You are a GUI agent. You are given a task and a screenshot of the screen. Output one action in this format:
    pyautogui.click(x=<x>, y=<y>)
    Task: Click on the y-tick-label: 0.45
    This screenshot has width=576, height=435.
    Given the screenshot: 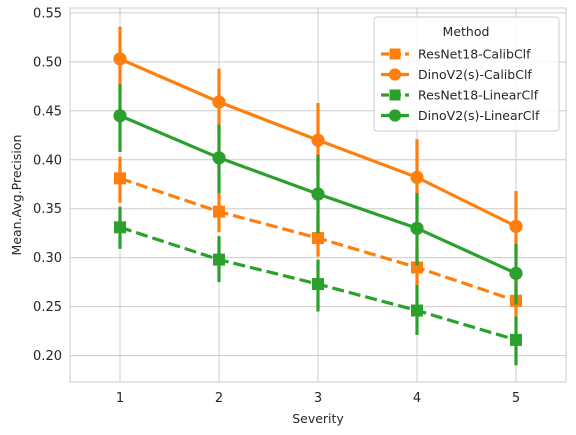 What is the action you would take?
    pyautogui.click(x=47, y=111)
    